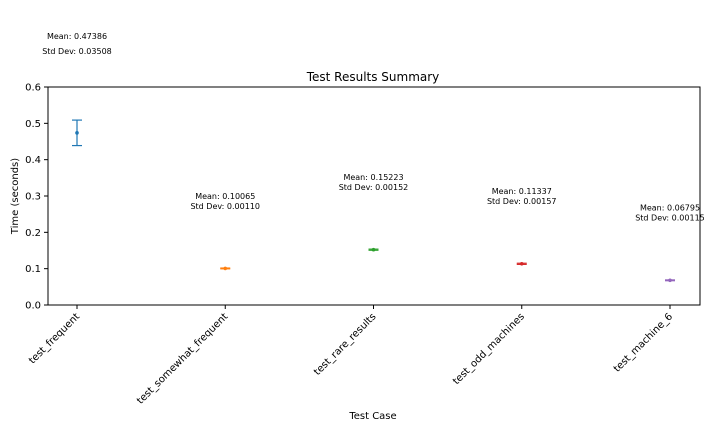  I want to click on y-tick-label: 0.1, so click(33, 269).